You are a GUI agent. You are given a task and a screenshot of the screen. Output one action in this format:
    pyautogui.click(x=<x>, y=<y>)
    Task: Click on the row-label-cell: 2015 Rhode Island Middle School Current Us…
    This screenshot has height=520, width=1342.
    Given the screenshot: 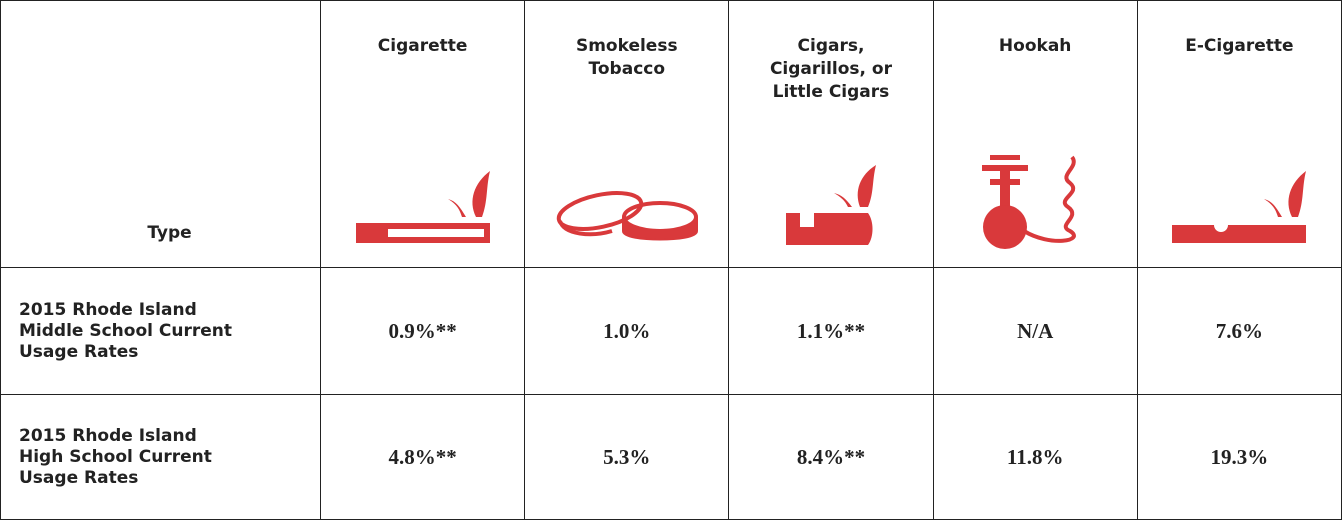 What is the action you would take?
    pyautogui.click(x=160, y=331)
    